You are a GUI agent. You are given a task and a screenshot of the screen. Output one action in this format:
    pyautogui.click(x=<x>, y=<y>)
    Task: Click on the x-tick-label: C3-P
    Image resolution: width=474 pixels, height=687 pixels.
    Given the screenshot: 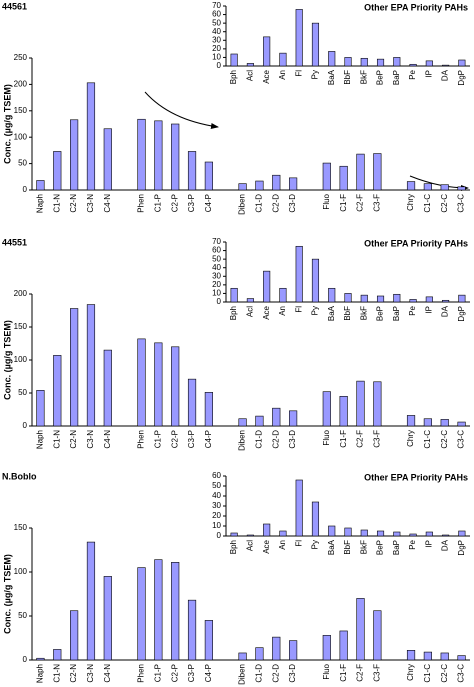 What is the action you would take?
    pyautogui.click(x=191, y=203)
    